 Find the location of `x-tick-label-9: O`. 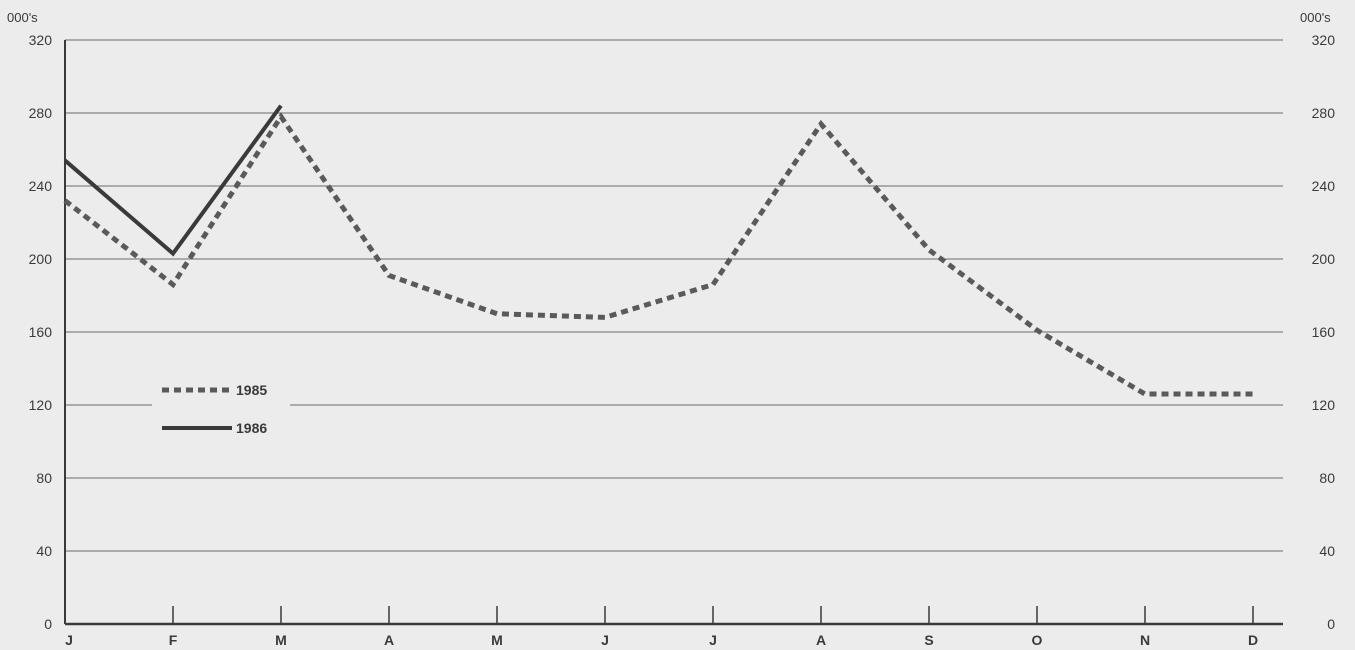

x-tick-label-9: O is located at coordinates (1037, 640).